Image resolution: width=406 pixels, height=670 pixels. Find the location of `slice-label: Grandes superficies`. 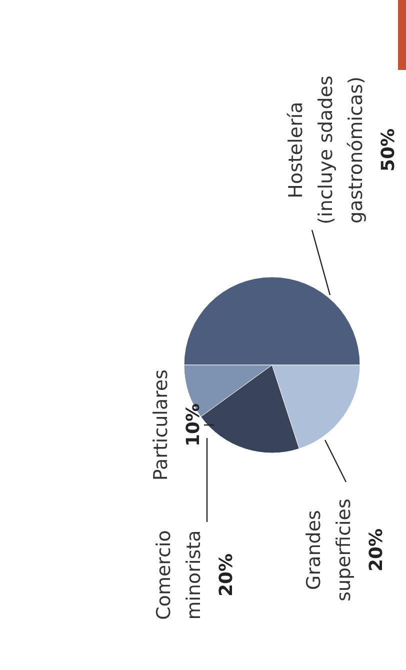

slice-label: Grandes superficies is located at coordinates (329, 550).